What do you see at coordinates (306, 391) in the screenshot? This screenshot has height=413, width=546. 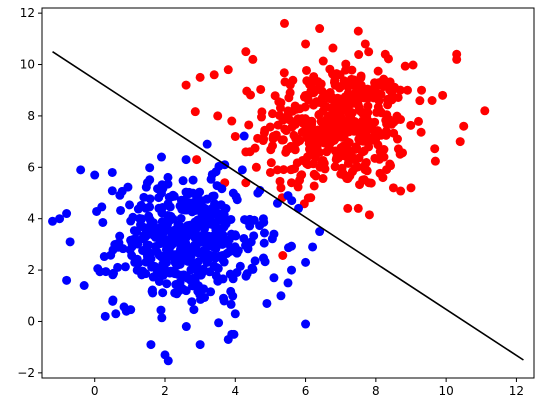 I see `x-tick-label: 6` at bounding box center [306, 391].